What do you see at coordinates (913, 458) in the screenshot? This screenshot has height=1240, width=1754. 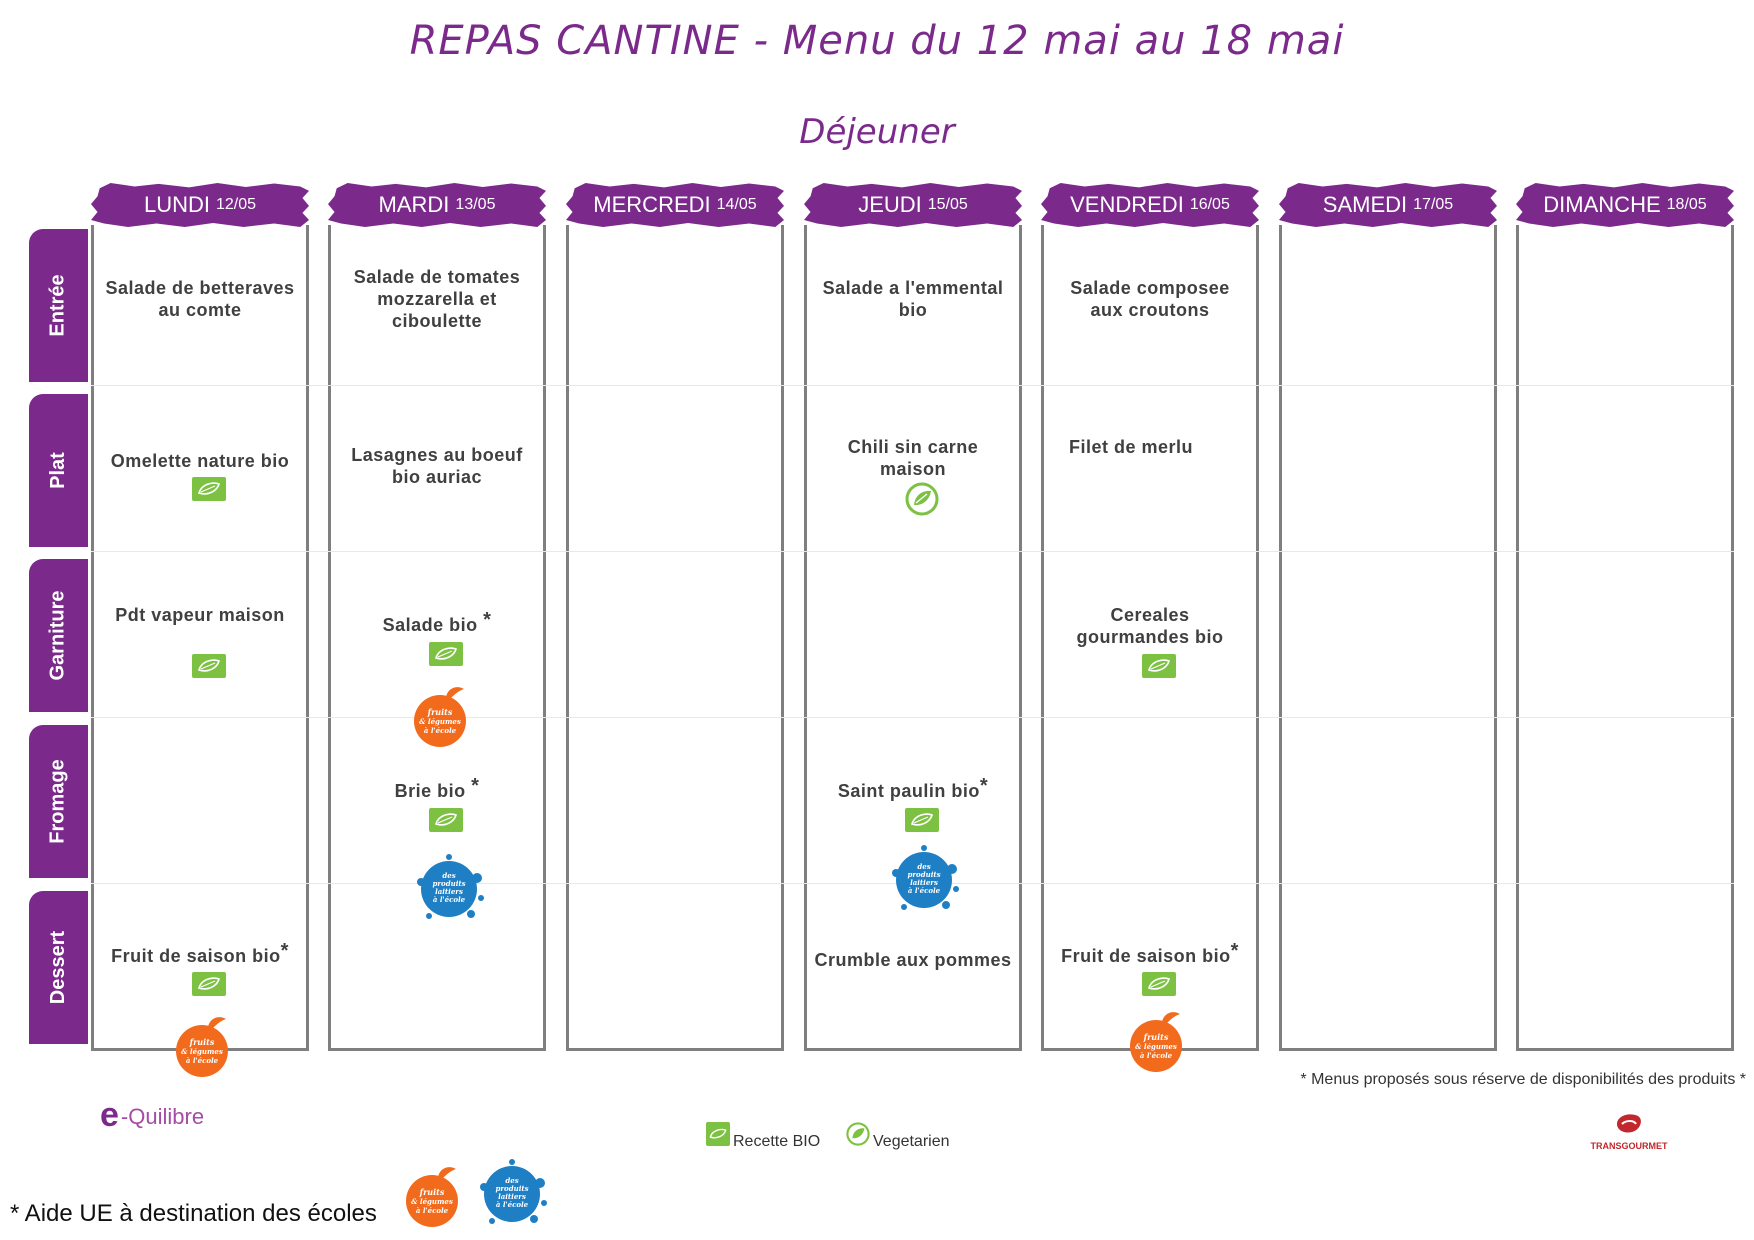 I see `dish-jeudi-plat: Chili sin carne maison` at bounding box center [913, 458].